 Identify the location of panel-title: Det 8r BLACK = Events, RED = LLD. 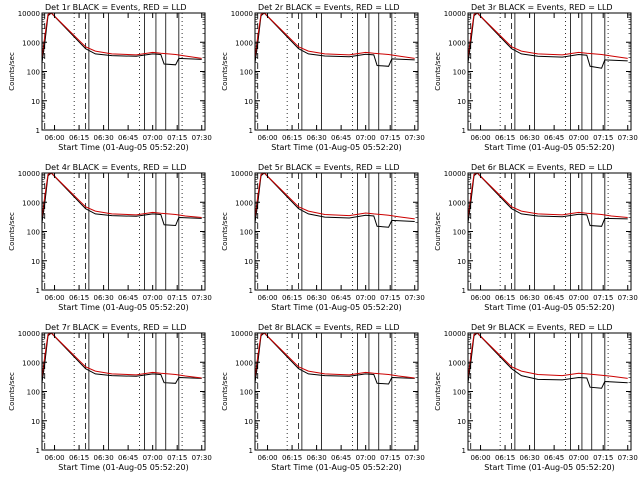
(329, 327).